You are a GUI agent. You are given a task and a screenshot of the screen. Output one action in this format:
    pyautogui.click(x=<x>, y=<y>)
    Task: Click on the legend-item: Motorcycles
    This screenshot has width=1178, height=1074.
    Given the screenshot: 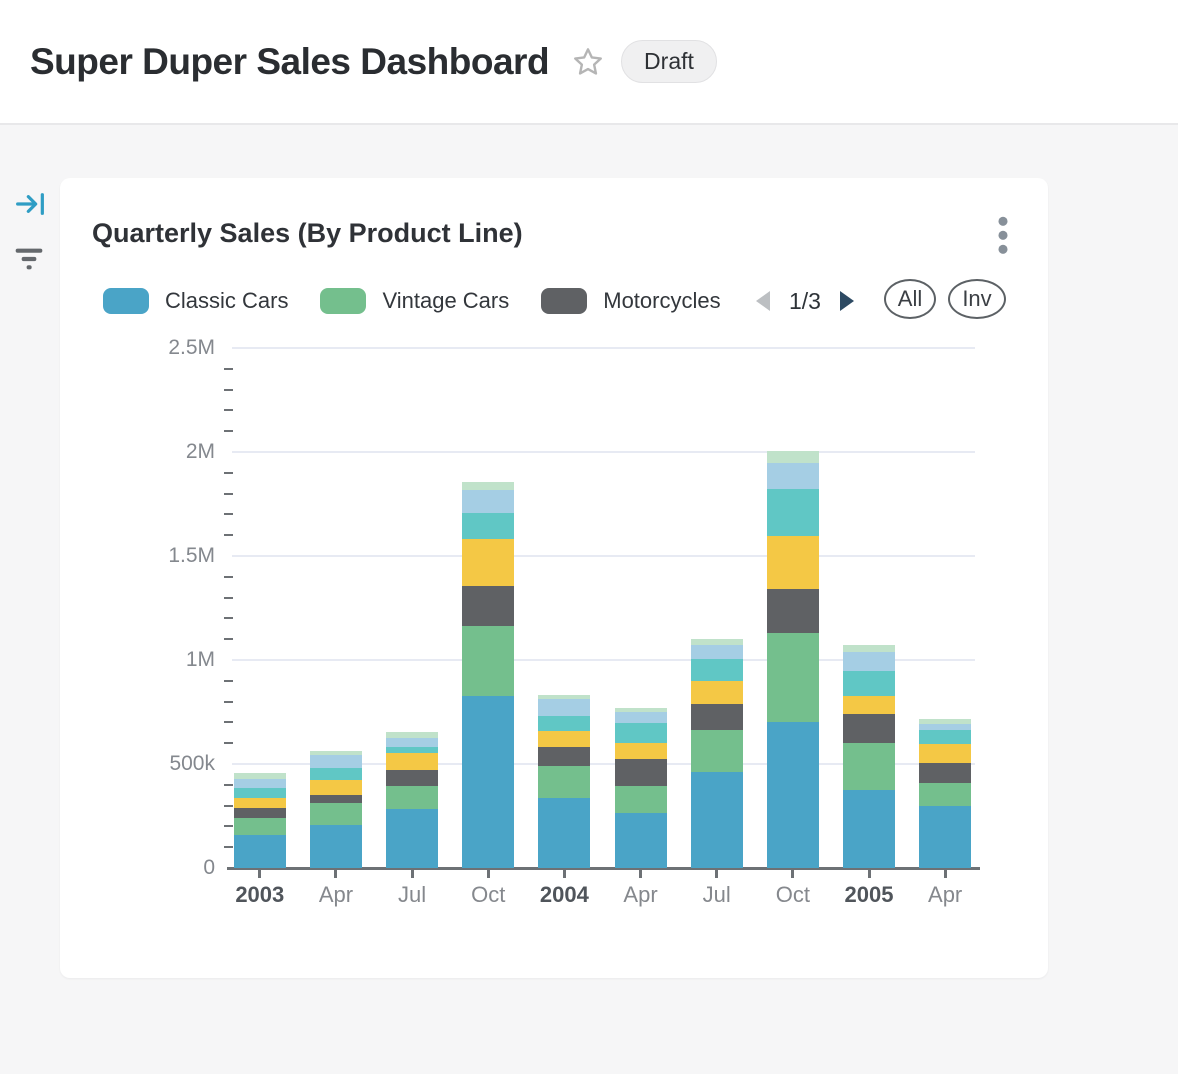 What is the action you would take?
    pyautogui.click(x=631, y=301)
    